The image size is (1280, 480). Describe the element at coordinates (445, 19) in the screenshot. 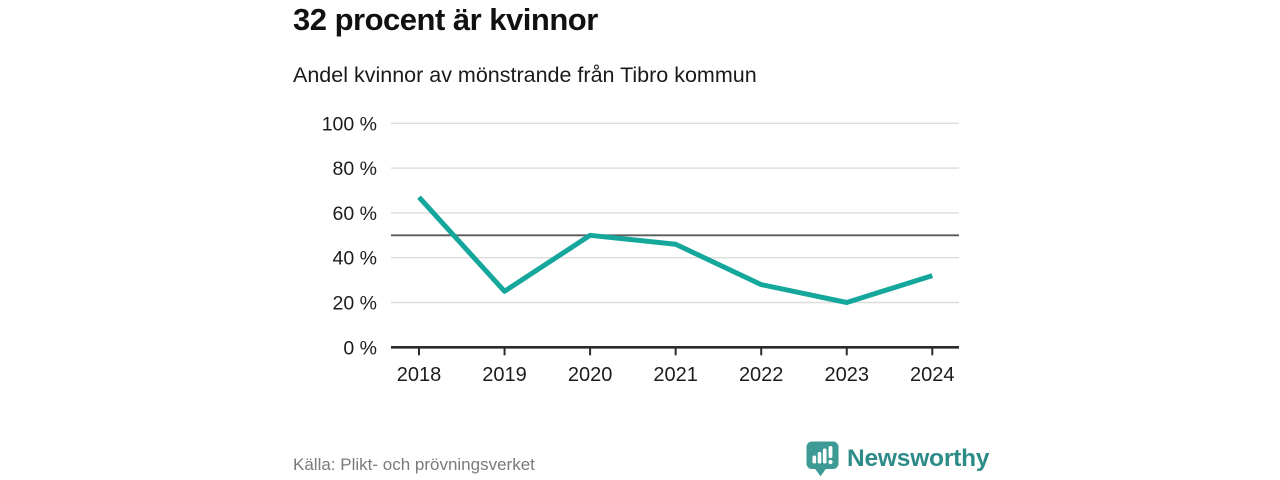

I see `page-title: 32 procent är kvinnor` at that location.